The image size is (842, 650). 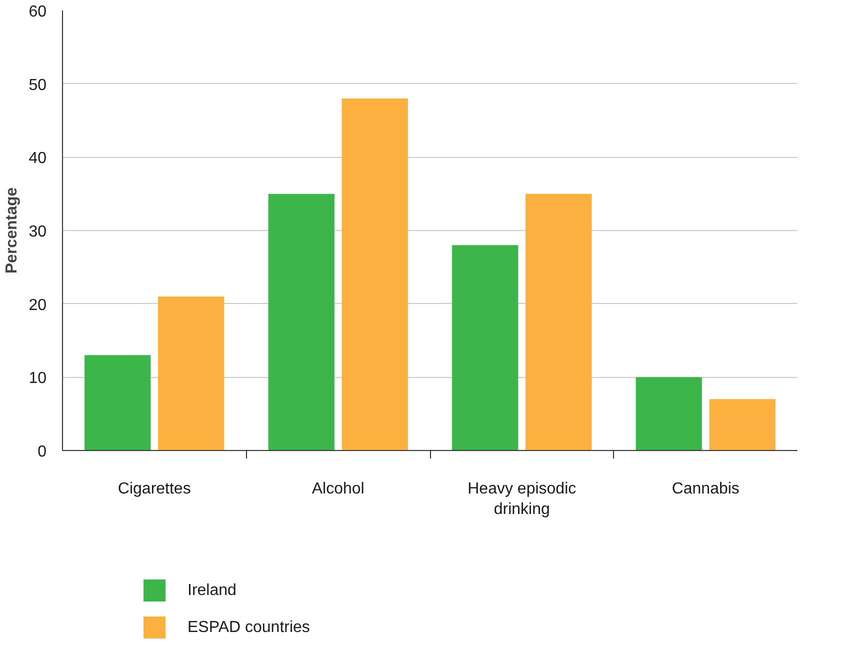 I want to click on legend-label: ESPAD countries, so click(x=249, y=627).